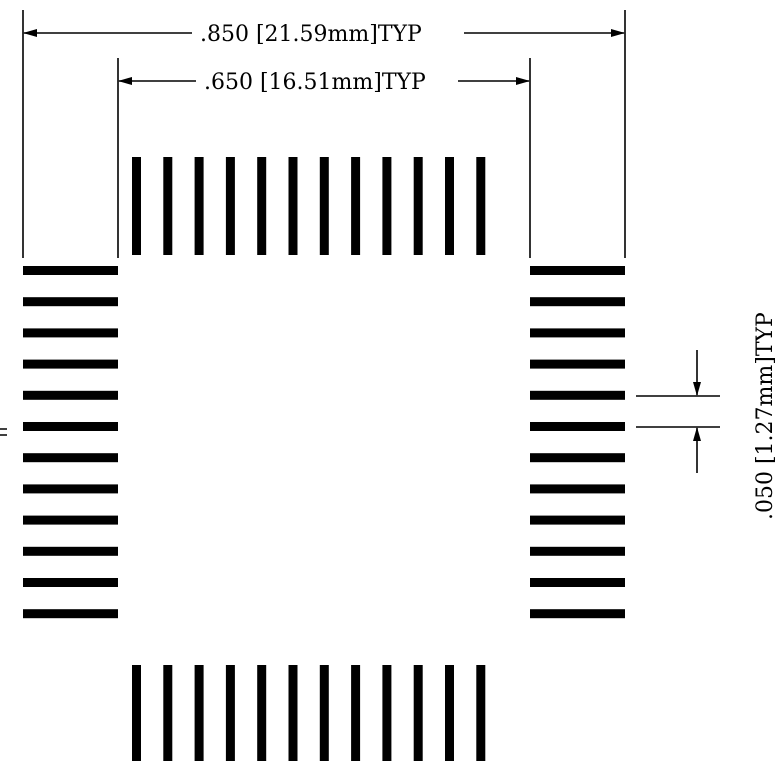 The image size is (782, 761). Describe the element at coordinates (309, 206) in the screenshot. I see `top-pad-row` at that location.